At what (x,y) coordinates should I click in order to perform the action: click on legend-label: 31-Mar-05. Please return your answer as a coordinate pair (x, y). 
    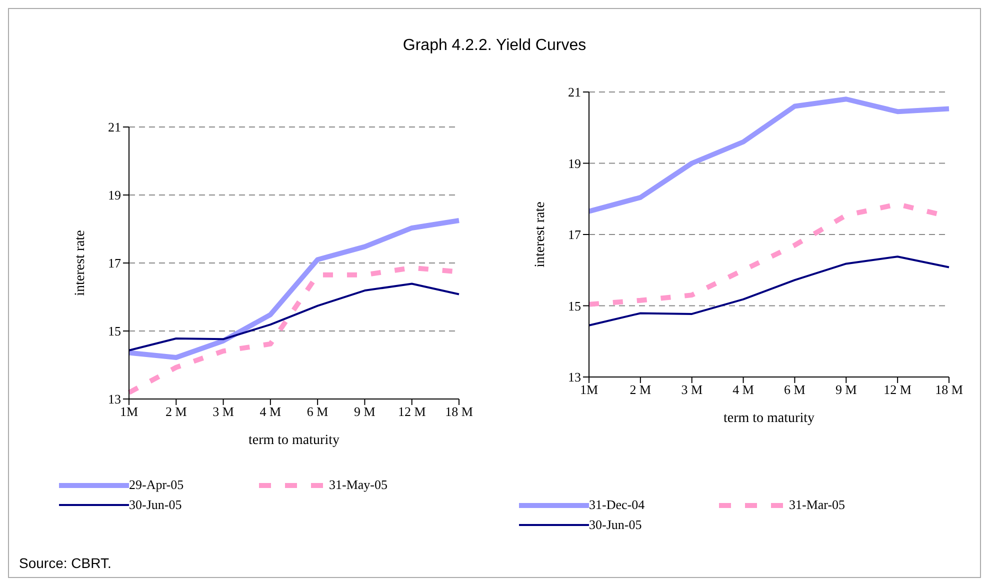
    Looking at the image, I should click on (817, 505).